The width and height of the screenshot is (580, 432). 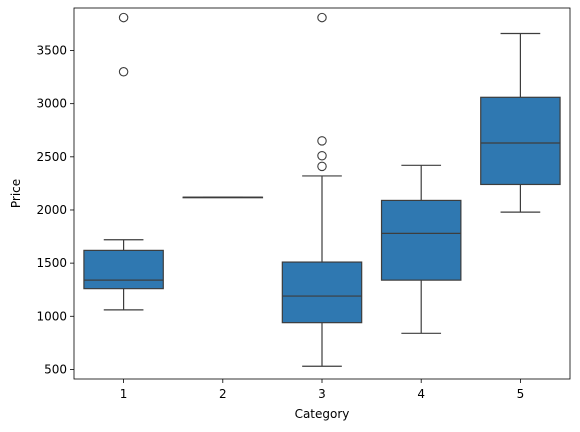 What do you see at coordinates (51, 316) in the screenshot?
I see `y-tick-label: 1000` at bounding box center [51, 316].